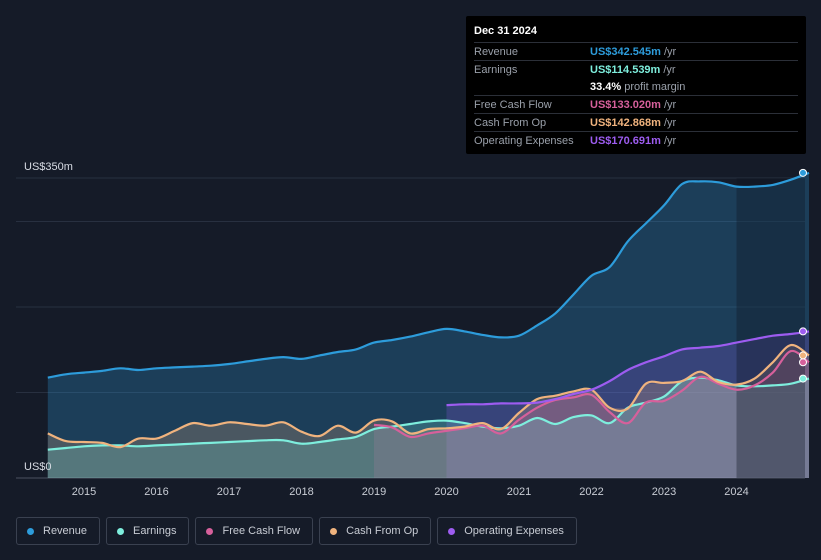 This screenshot has width=821, height=560. I want to click on x-tick-label: 2019, so click(374, 492).